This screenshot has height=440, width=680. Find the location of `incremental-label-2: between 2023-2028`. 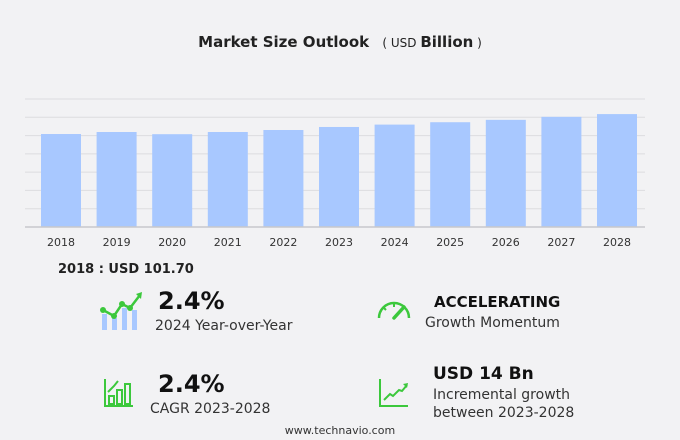

incremental-label-2: between 2023-2028 is located at coordinates (504, 413).